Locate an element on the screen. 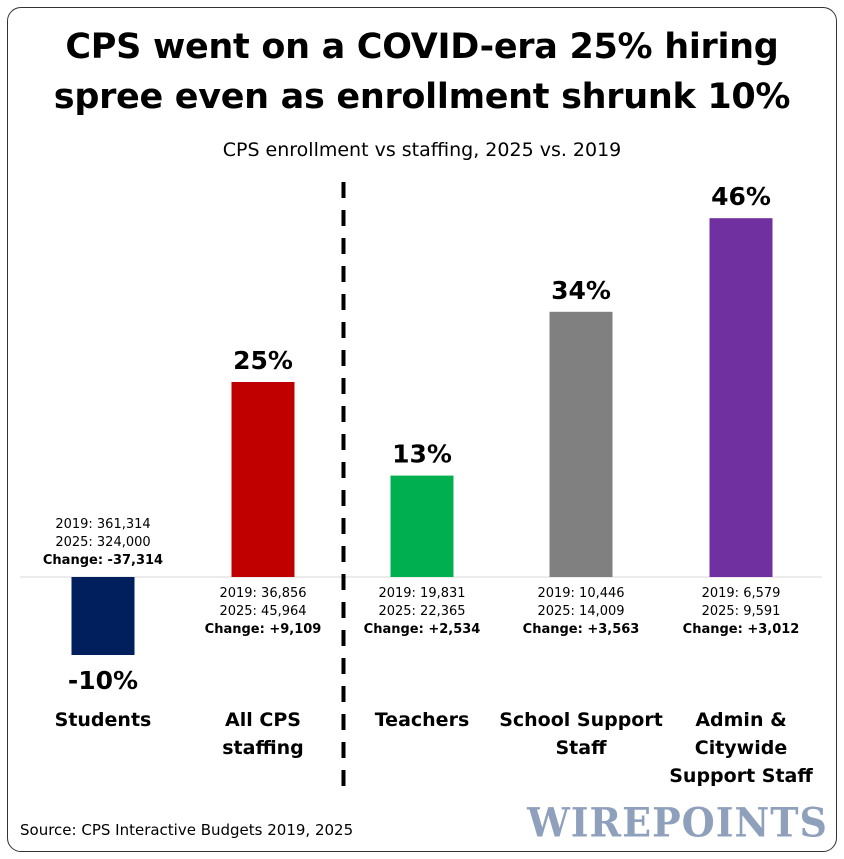  category-label-5-2: Citywide is located at coordinates (741, 748).